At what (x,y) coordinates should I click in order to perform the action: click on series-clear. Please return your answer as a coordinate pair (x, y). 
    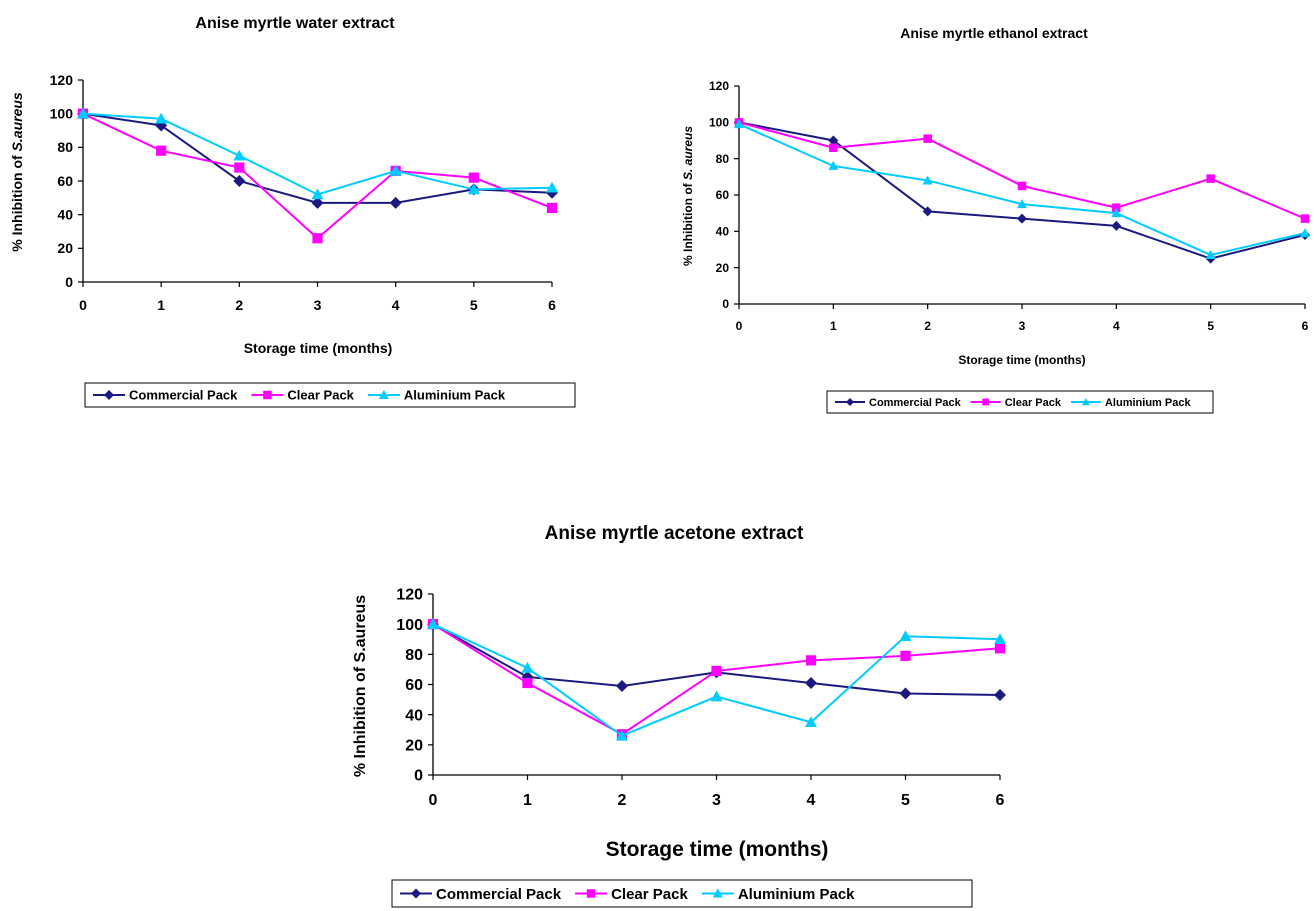
    Looking at the image, I should click on (317, 176).